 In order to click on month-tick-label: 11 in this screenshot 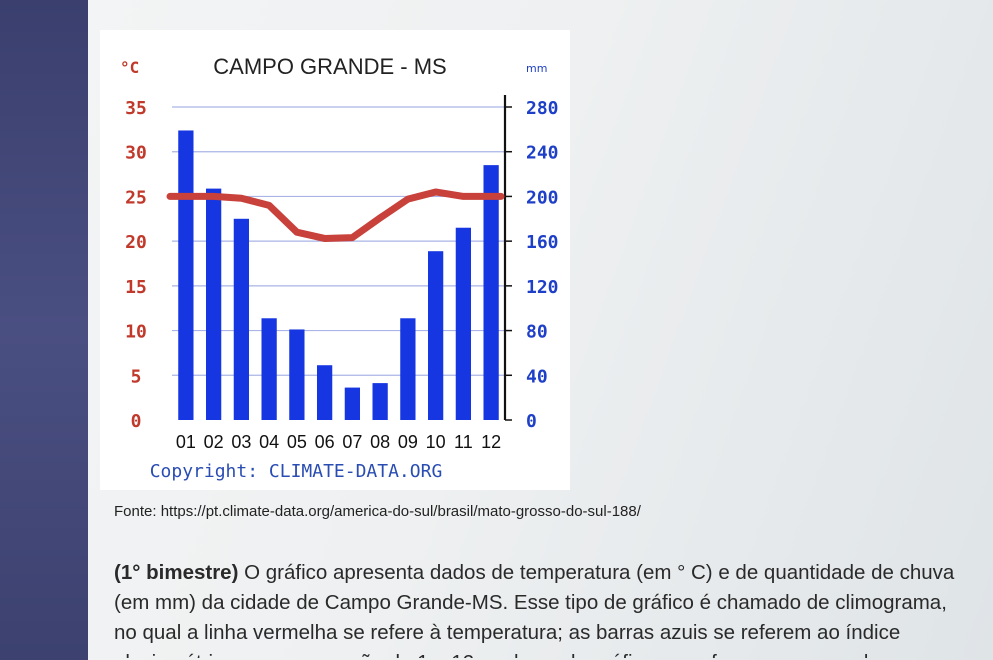, I will do `click(463, 442)`.